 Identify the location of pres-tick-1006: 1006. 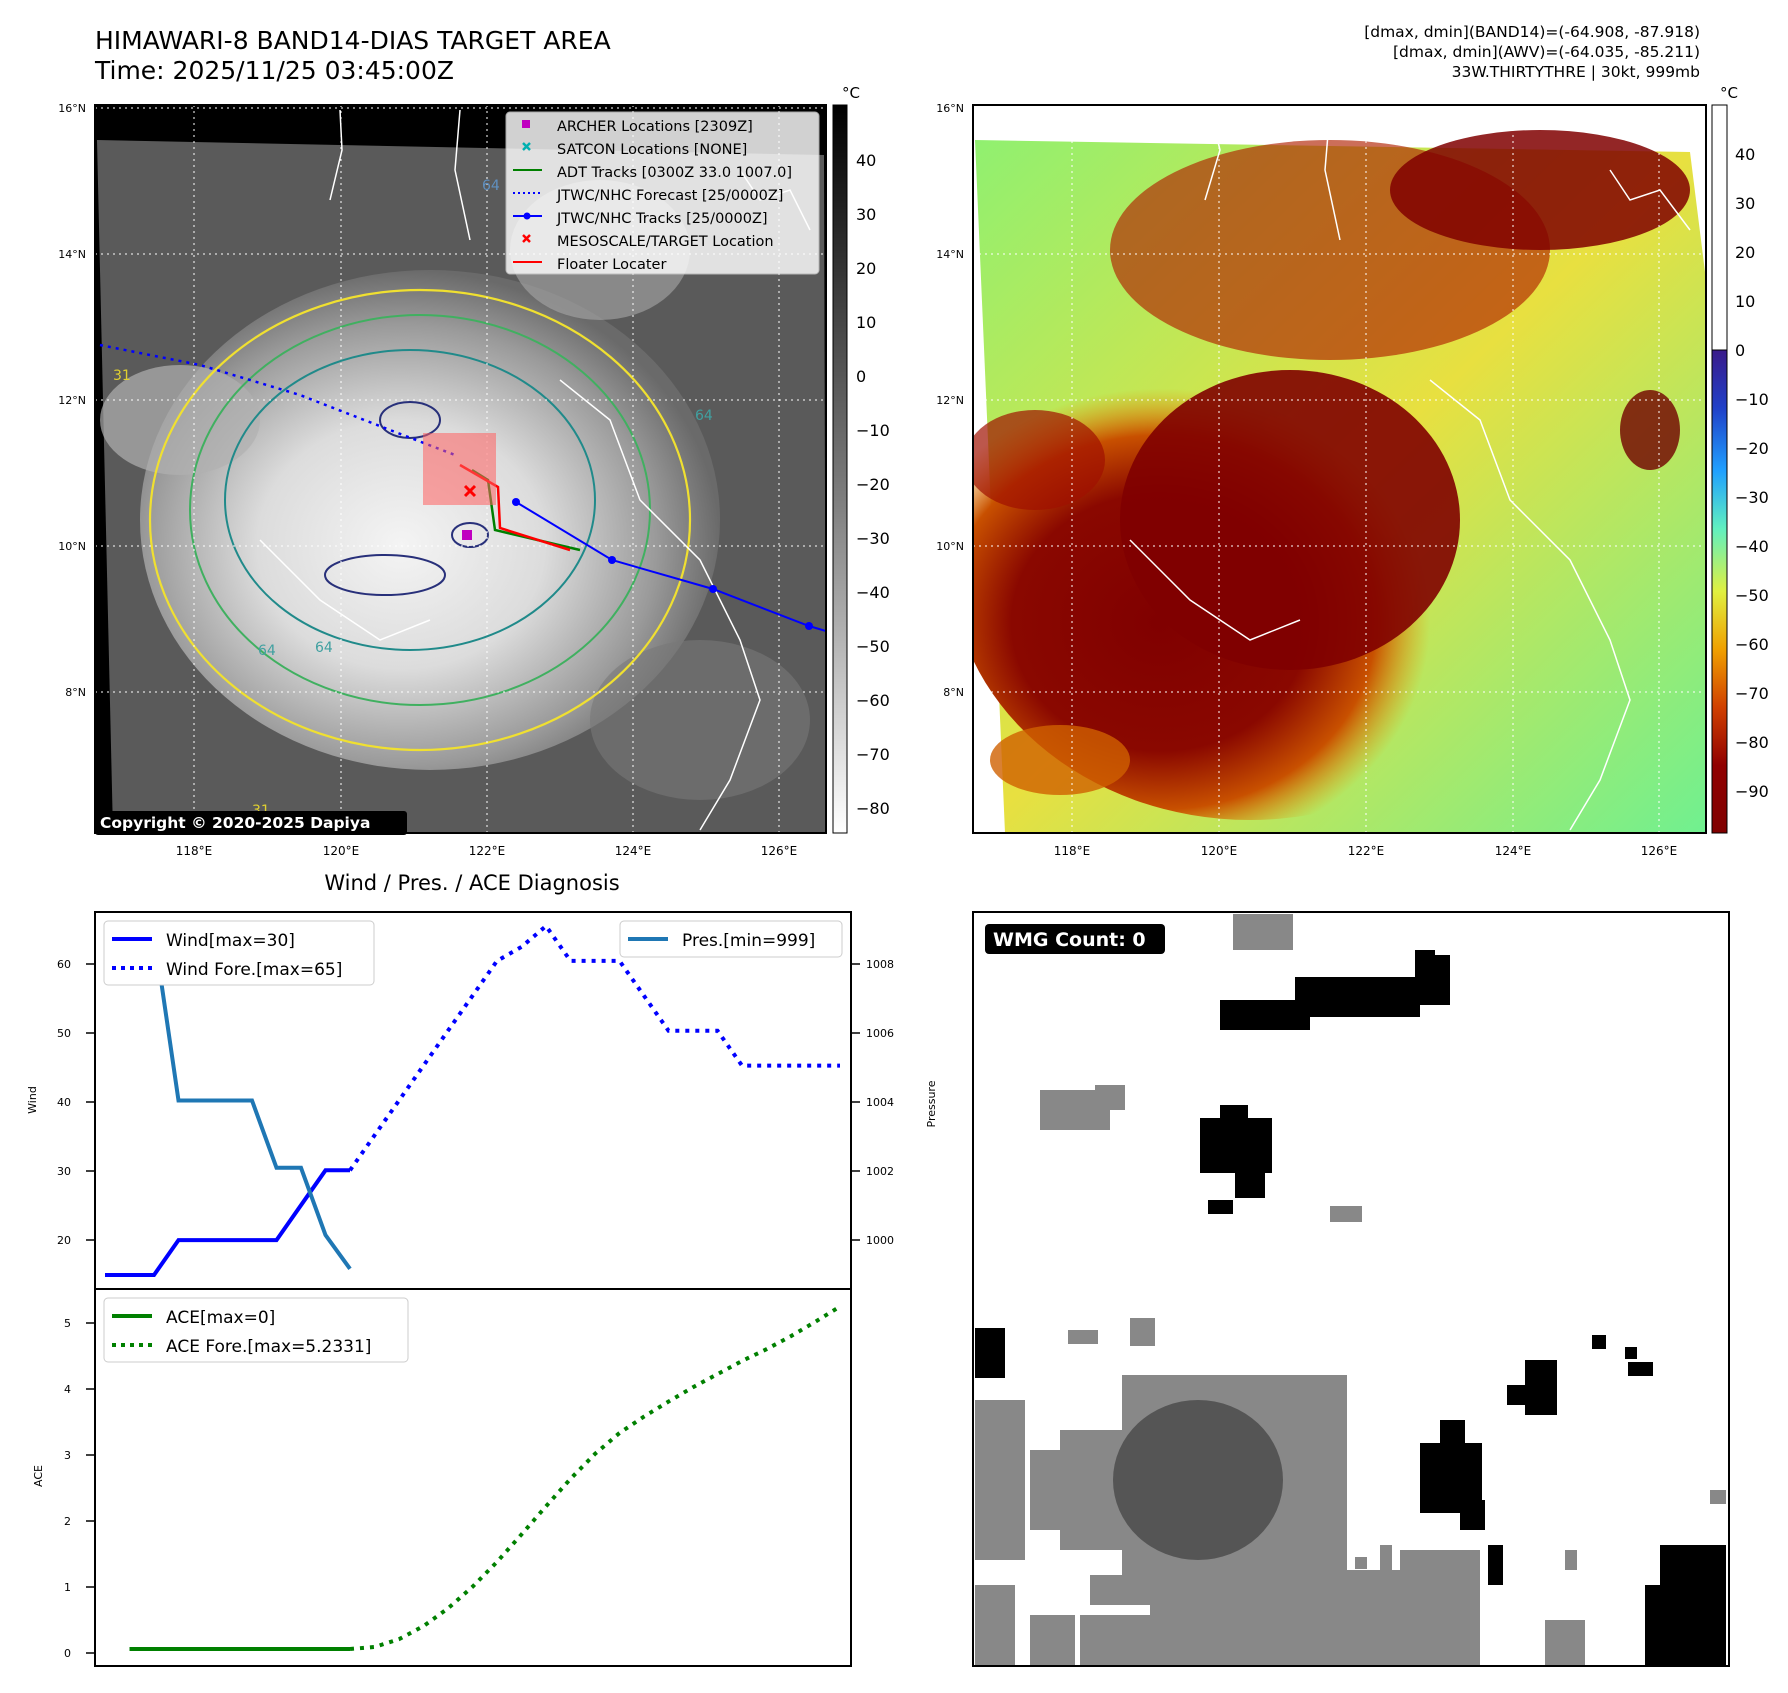
(880, 1033).